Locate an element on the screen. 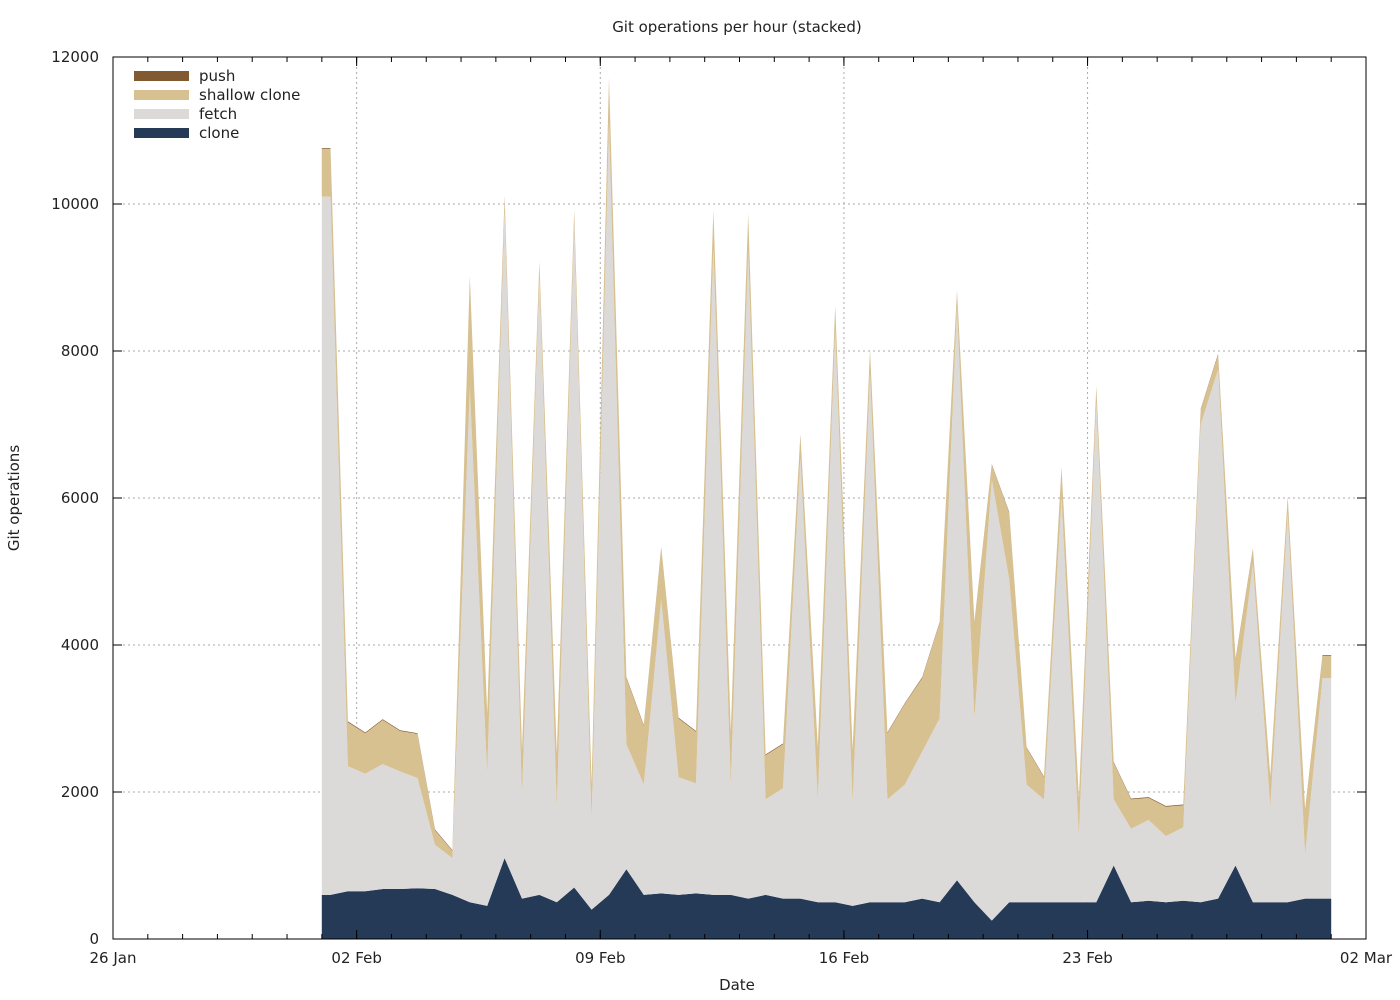  legend-label-shallow-clone: shallow clone is located at coordinates (249, 95).